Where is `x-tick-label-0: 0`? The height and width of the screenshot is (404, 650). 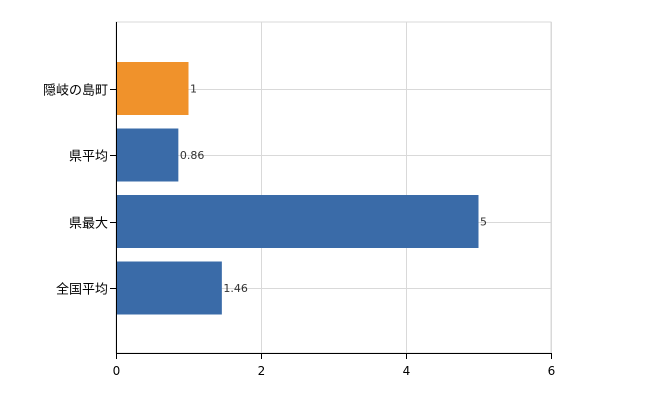
x-tick-label-0: 0 is located at coordinates (117, 371).